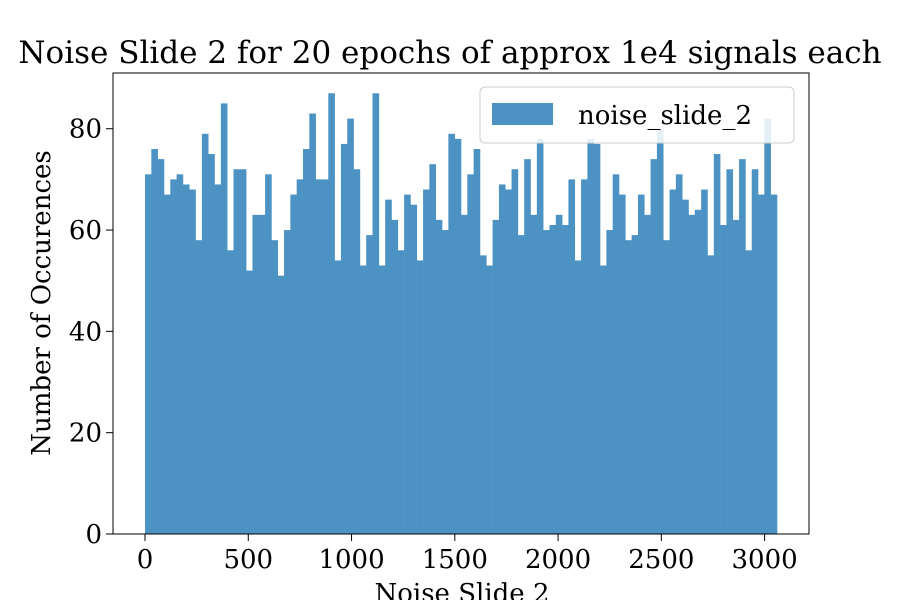 The width and height of the screenshot is (900, 600). What do you see at coordinates (665, 116) in the screenshot?
I see `legend-label: noise_slide_2` at bounding box center [665, 116].